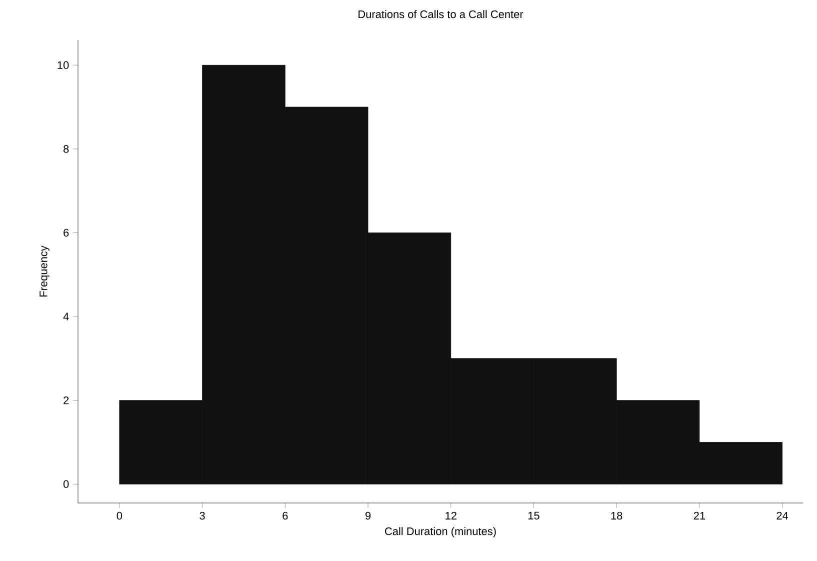 This screenshot has height=561, width=817. I want to click on y-axis-title: Frequency, so click(45, 271).